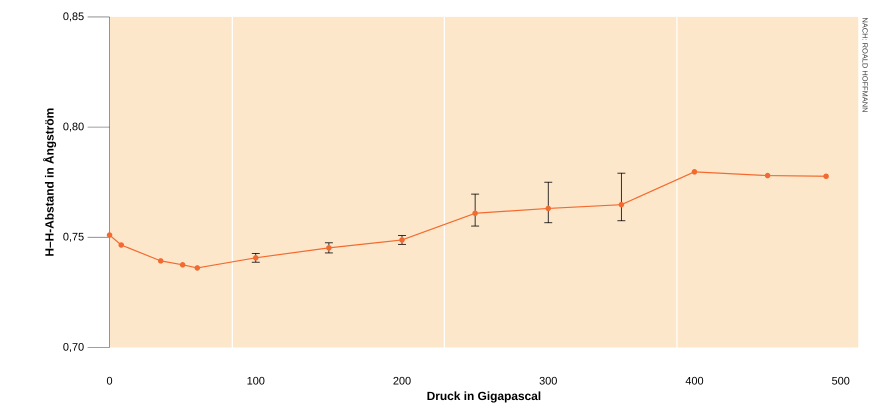 The width and height of the screenshot is (871, 414). I want to click on x-axis-title: Druck in Gigapascal, so click(483, 396).